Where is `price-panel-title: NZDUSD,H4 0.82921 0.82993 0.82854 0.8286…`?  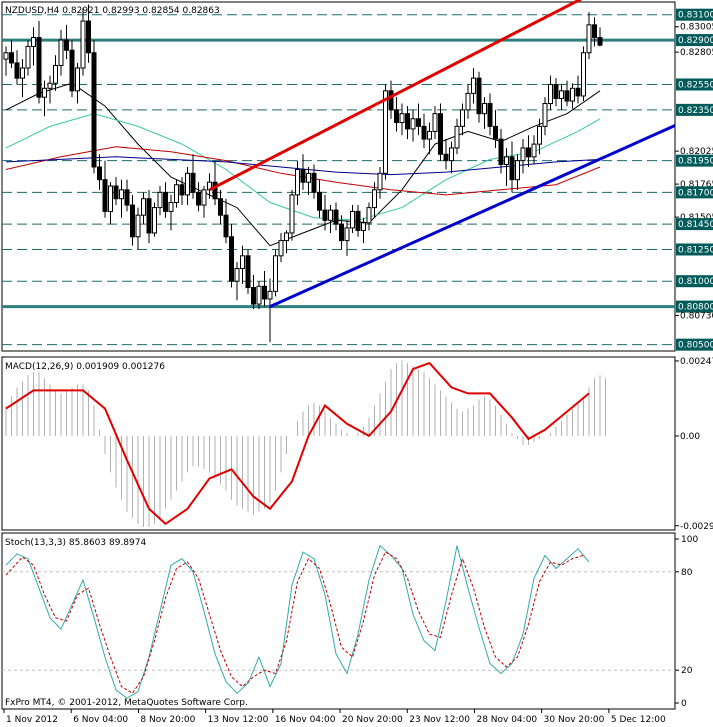 price-panel-title: NZDUSD,H4 0.82921 0.82993 0.82854 0.8286… is located at coordinates (112, 11).